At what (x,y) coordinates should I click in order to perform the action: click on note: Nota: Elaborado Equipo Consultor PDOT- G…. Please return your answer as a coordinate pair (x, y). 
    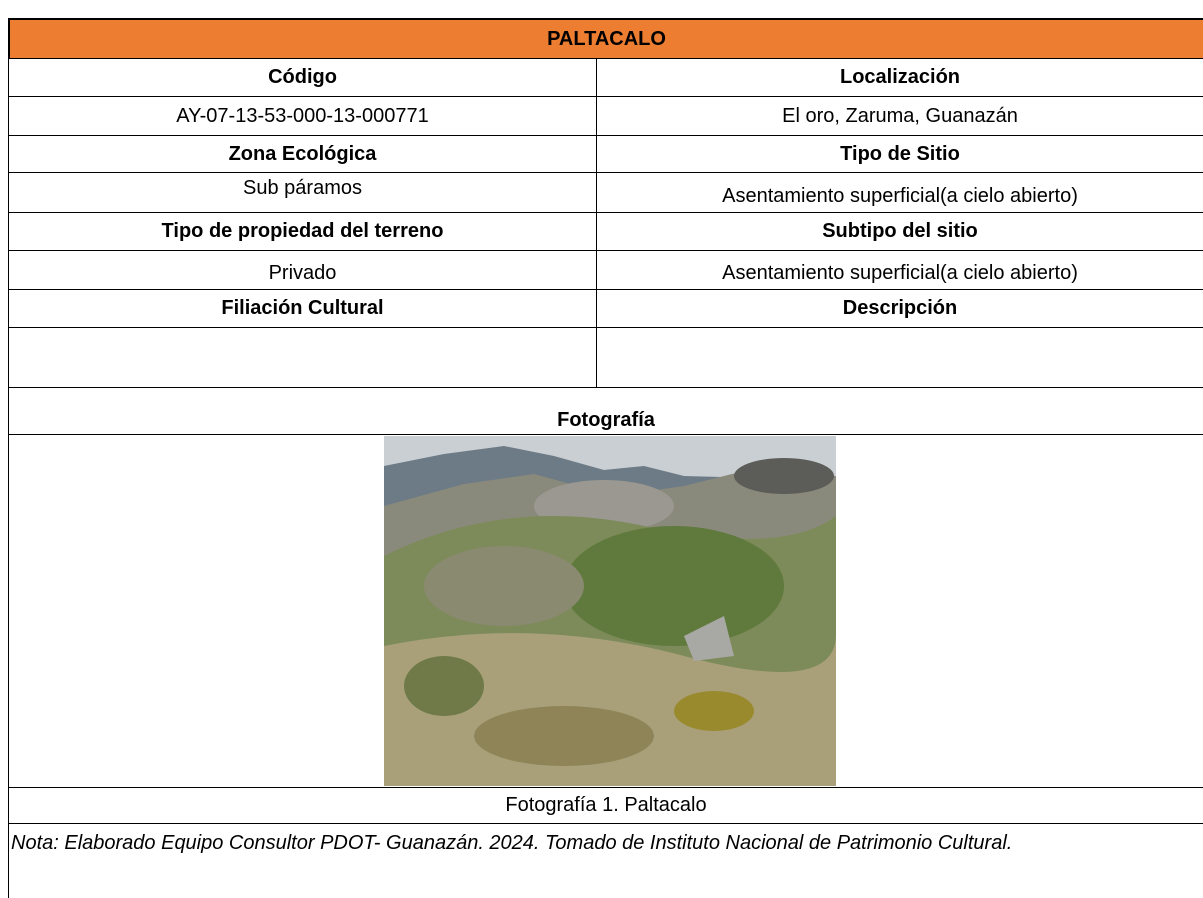
    Looking at the image, I should click on (605, 860).